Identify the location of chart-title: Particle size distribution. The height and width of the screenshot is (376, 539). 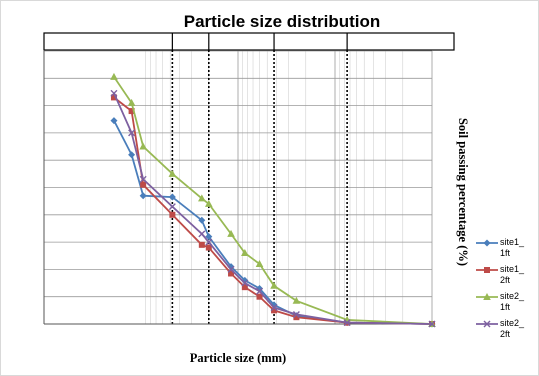
(282, 21).